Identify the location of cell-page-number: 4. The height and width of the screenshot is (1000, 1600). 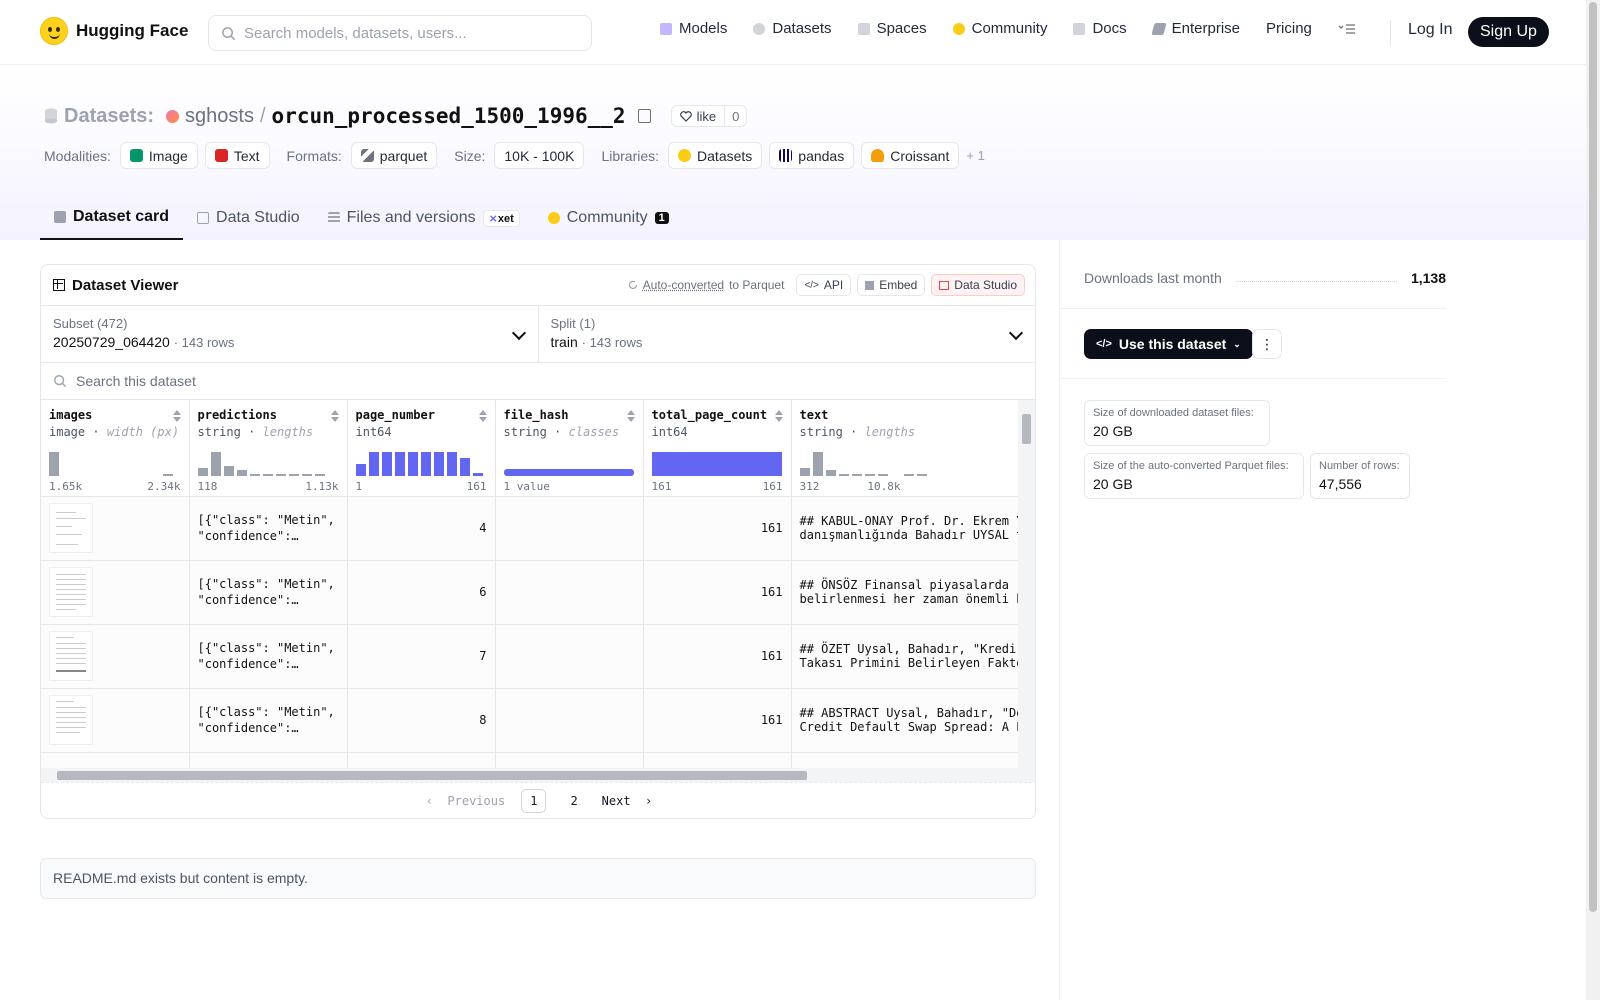
(421, 528).